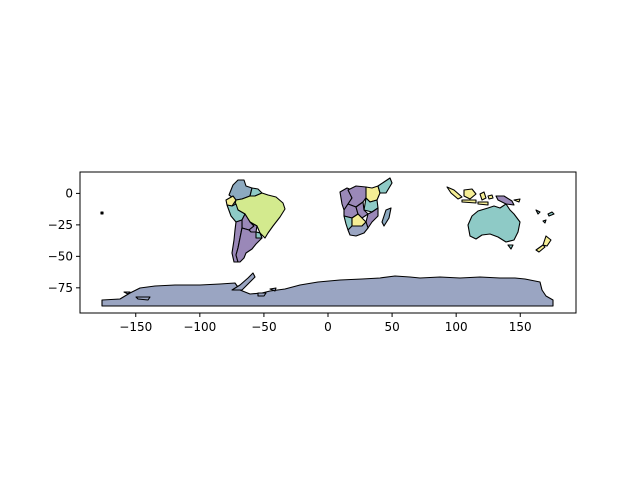 The image size is (640, 480). Describe the element at coordinates (391, 327) in the screenshot. I see `x-tick-label: 50` at that location.